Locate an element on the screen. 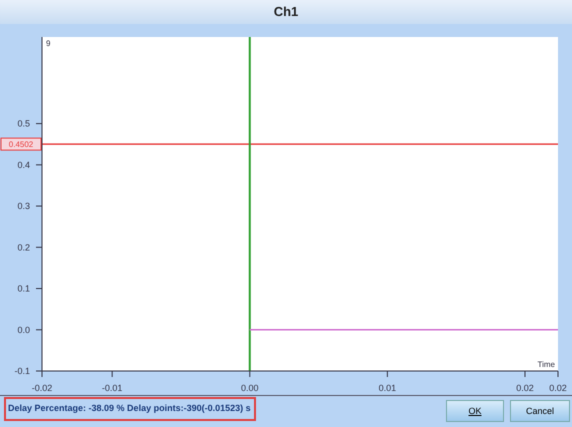 The image size is (572, 427). y-tick-label: -0.1 is located at coordinates (22, 371).